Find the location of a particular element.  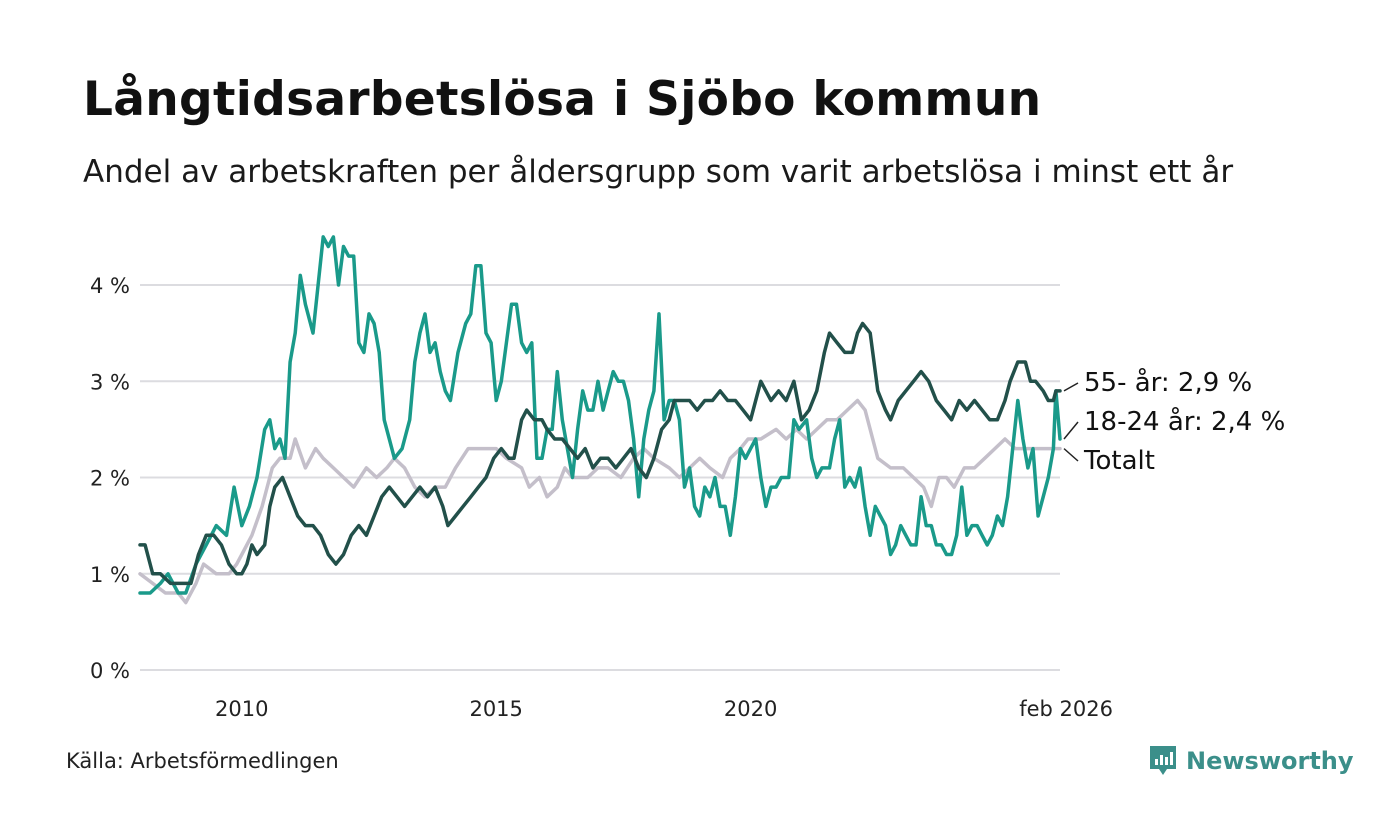

end-labels: Totalt 18-24 år: 2,4 % 55- år: 2,9 % is located at coordinates (1174, 421).